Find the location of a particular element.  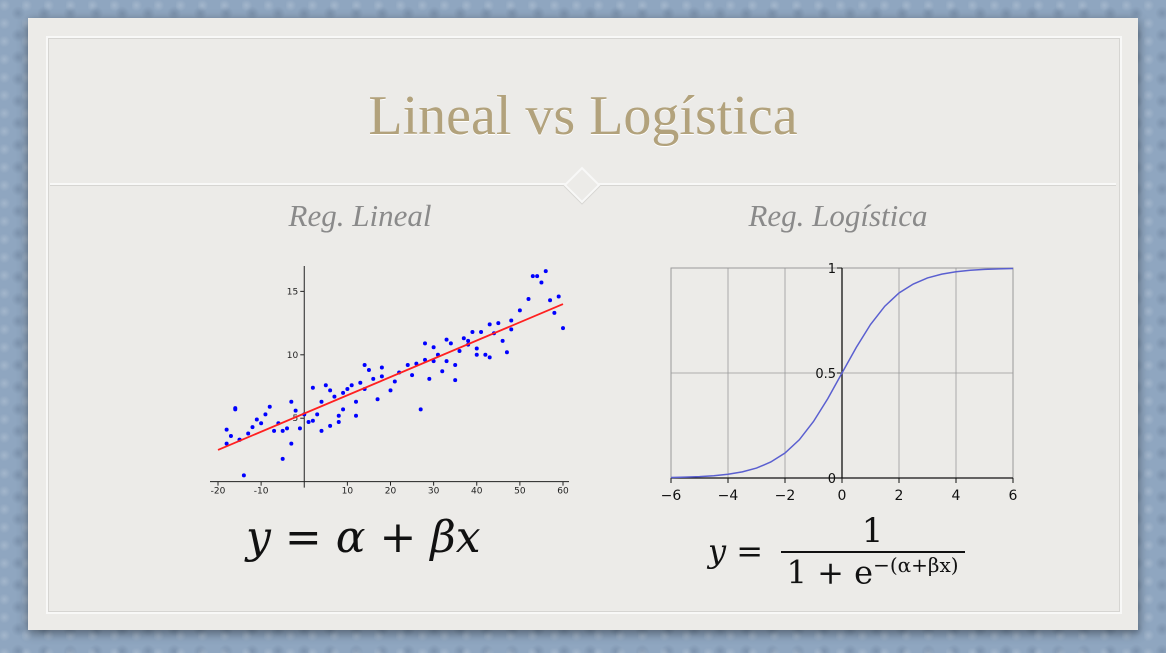

x-tick-label: −2 is located at coordinates (785, 496).